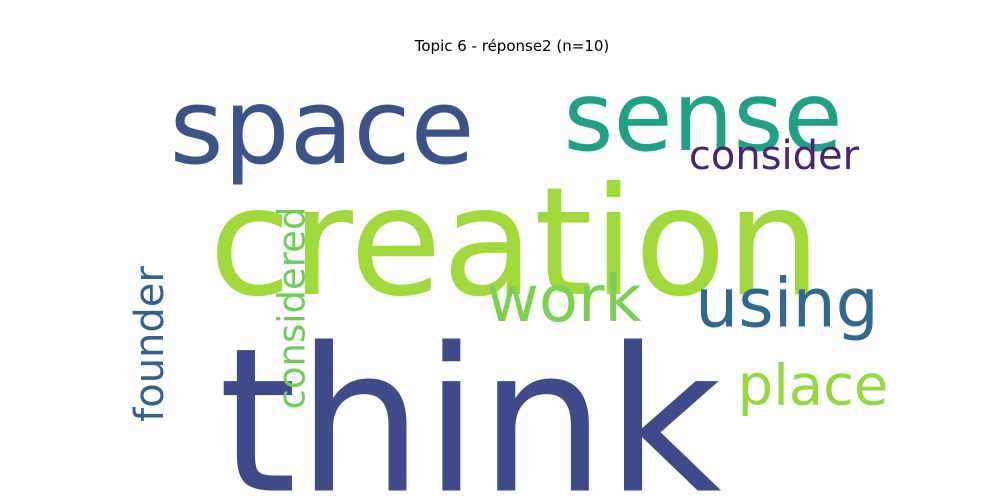 This screenshot has height=500, width=1000. What do you see at coordinates (813, 386) in the screenshot?
I see `word-place: place` at bounding box center [813, 386].